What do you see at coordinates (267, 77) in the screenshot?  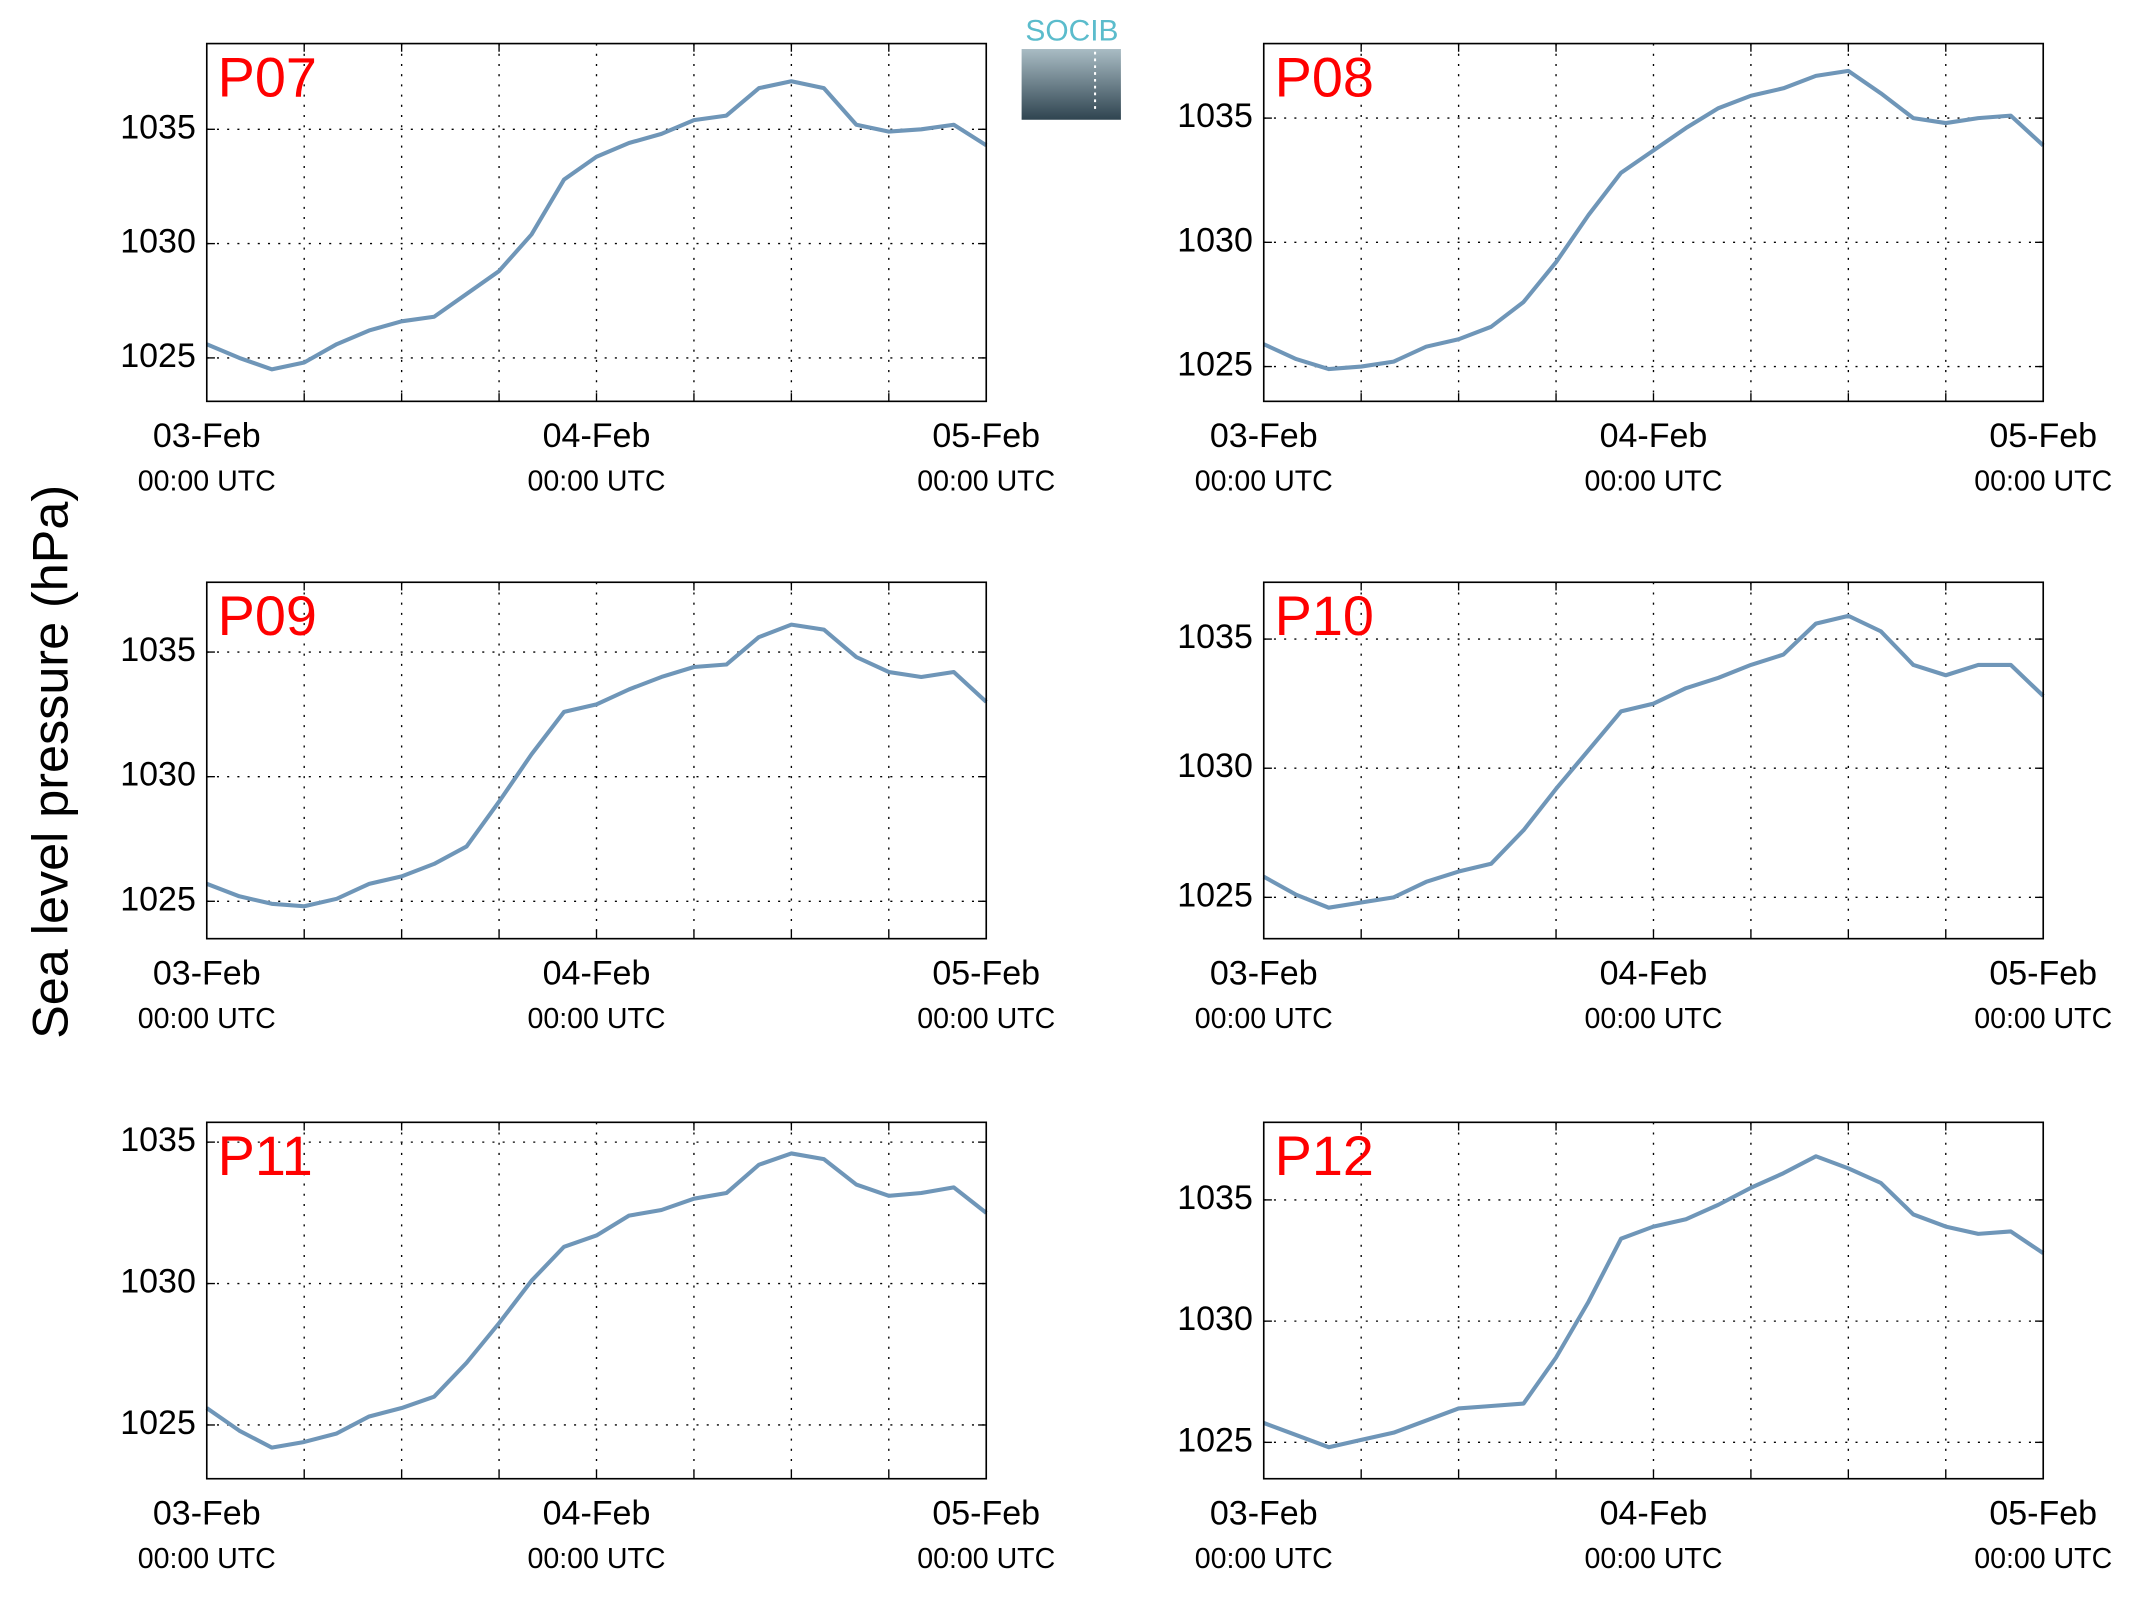 I see `panel-title: P07` at bounding box center [267, 77].